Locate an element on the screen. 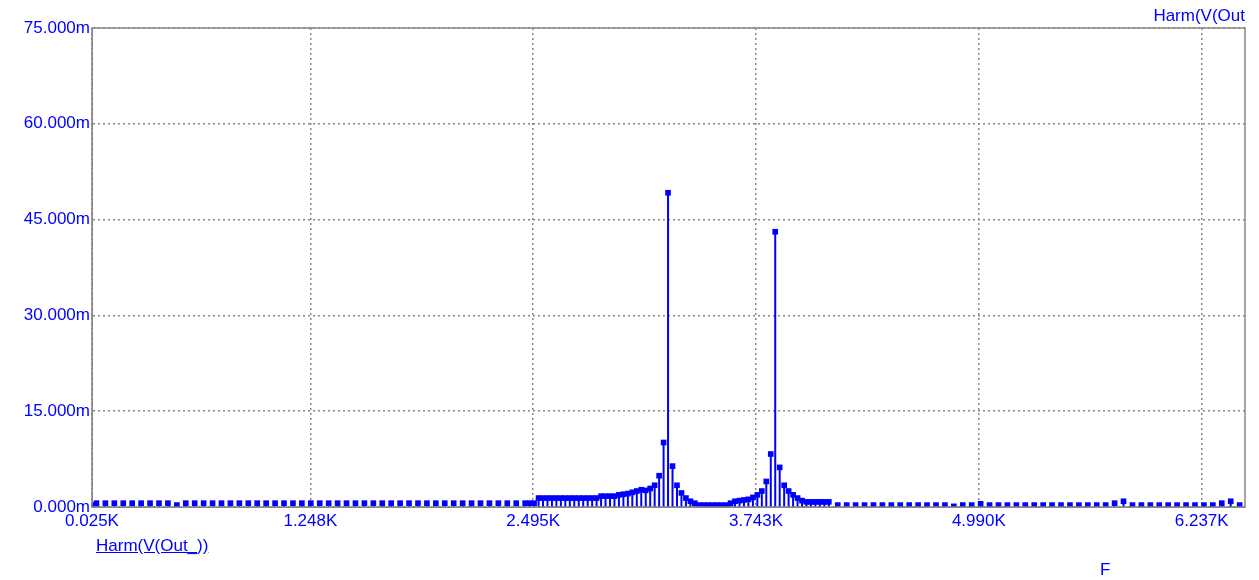 Image resolution: width=1259 pixels, height=580 pixels. series-label: Harm(V(Out_)) is located at coordinates (152, 546).